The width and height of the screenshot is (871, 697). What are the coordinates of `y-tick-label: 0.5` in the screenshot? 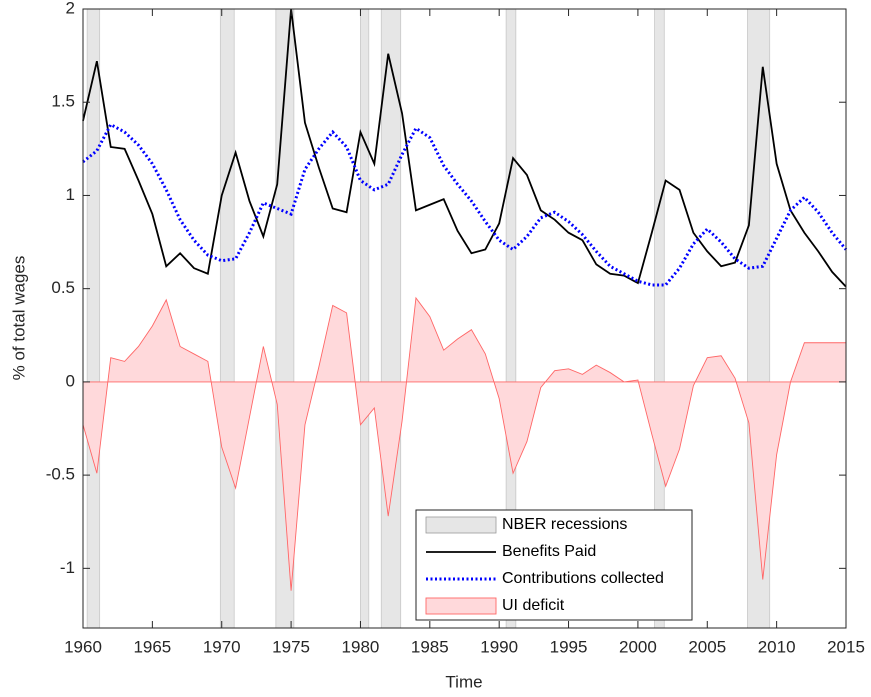 It's located at (63, 287).